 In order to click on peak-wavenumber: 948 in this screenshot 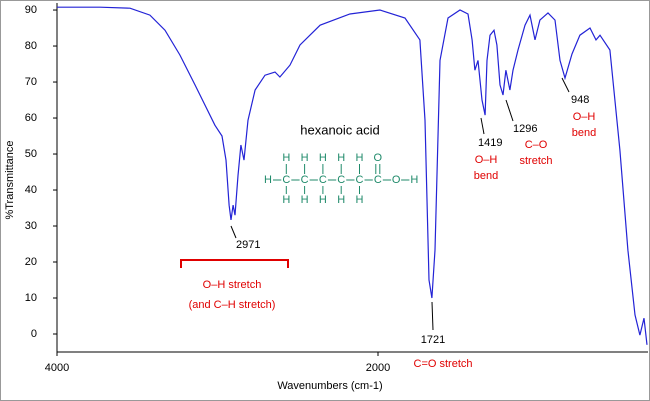, I will do `click(580, 100)`.